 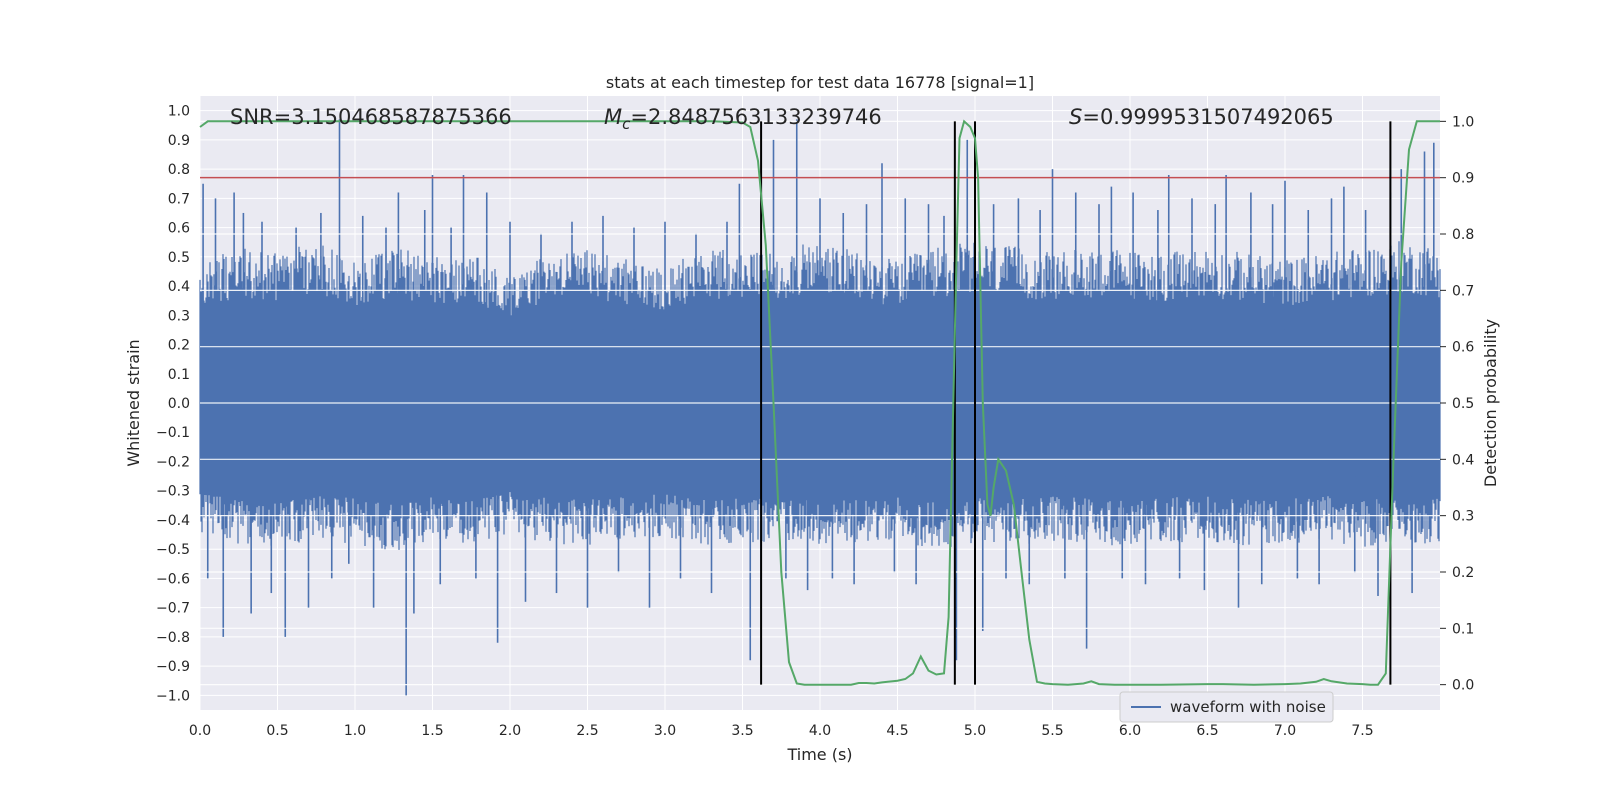 What do you see at coordinates (179, 199) in the screenshot?
I see `y-tick-label: 0.7` at bounding box center [179, 199].